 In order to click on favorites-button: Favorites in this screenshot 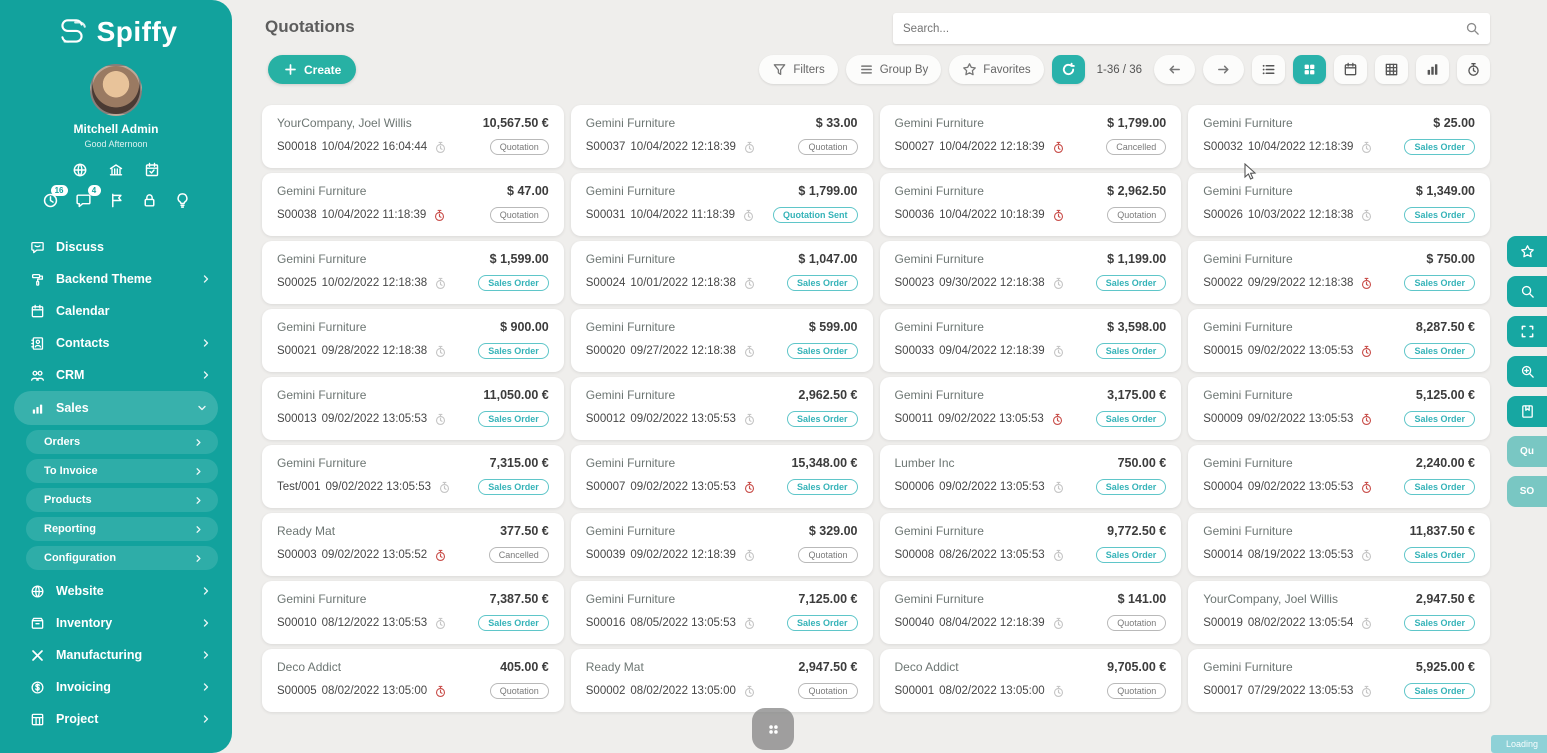, I will do `click(996, 69)`.